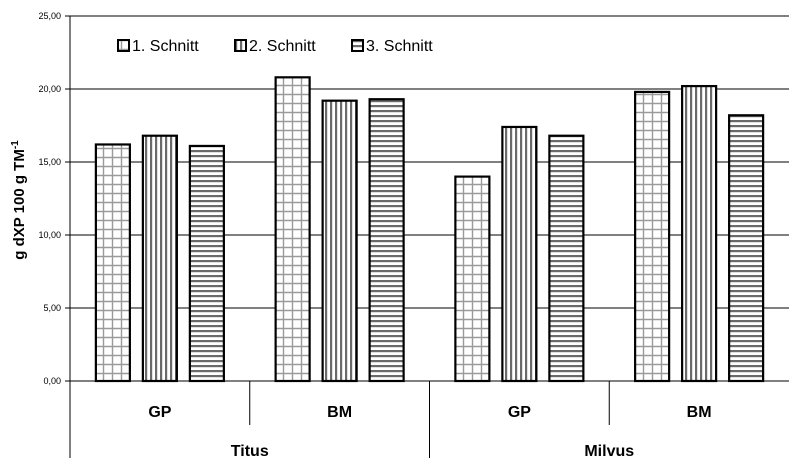  Describe the element at coordinates (399, 46) in the screenshot. I see `legend-label: 3. Schnitt` at that location.